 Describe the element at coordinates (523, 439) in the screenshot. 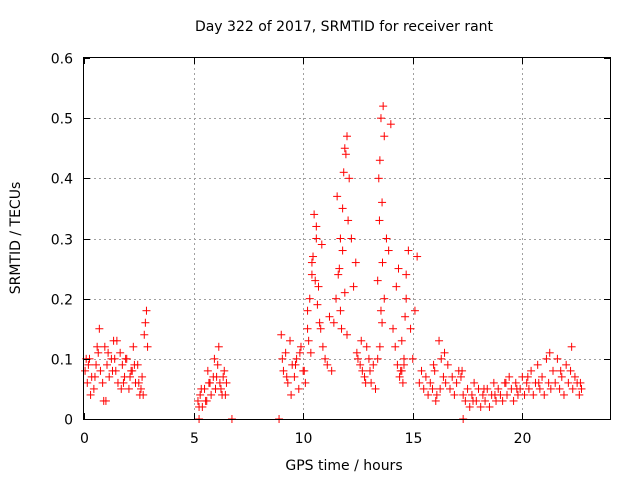

I see `x-tick-label: 20` at that location.